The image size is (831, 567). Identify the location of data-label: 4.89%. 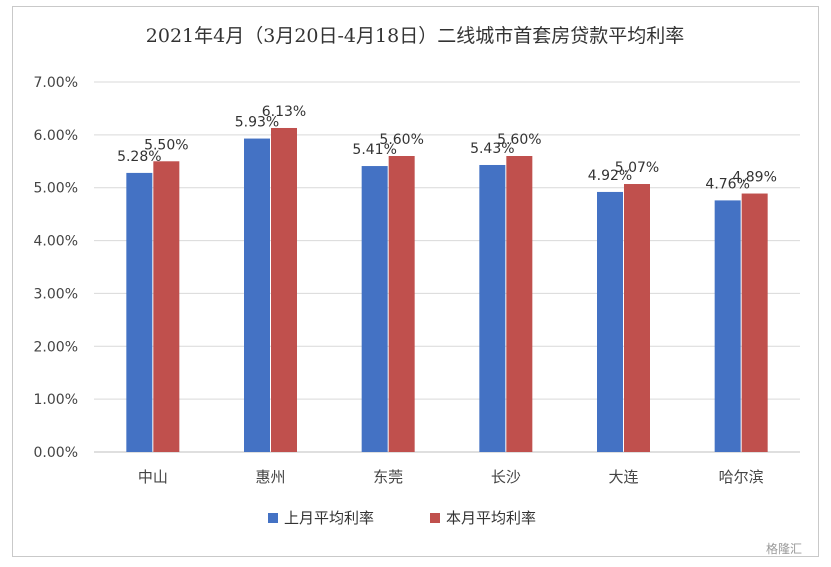
(754, 178).